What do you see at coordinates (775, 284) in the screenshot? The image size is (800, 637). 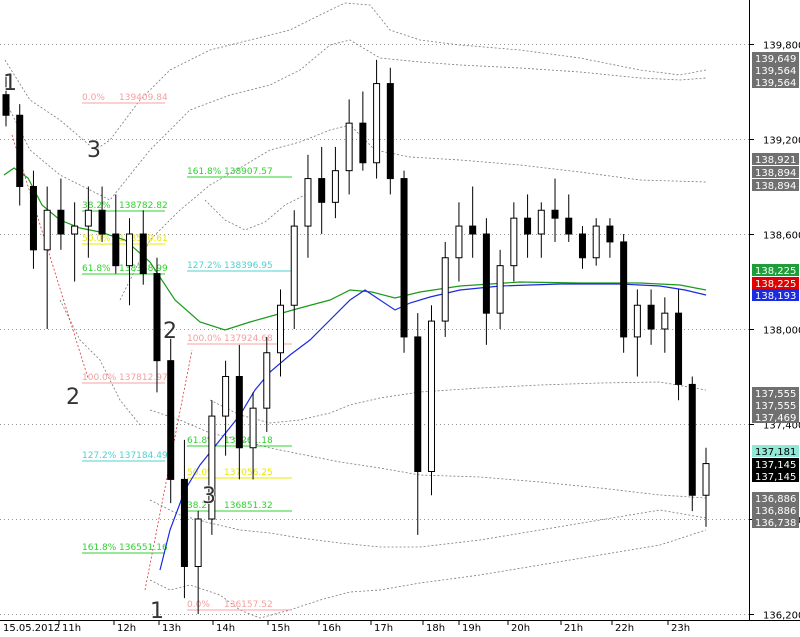 I see `price-tag-label: 138,225` at bounding box center [775, 284].